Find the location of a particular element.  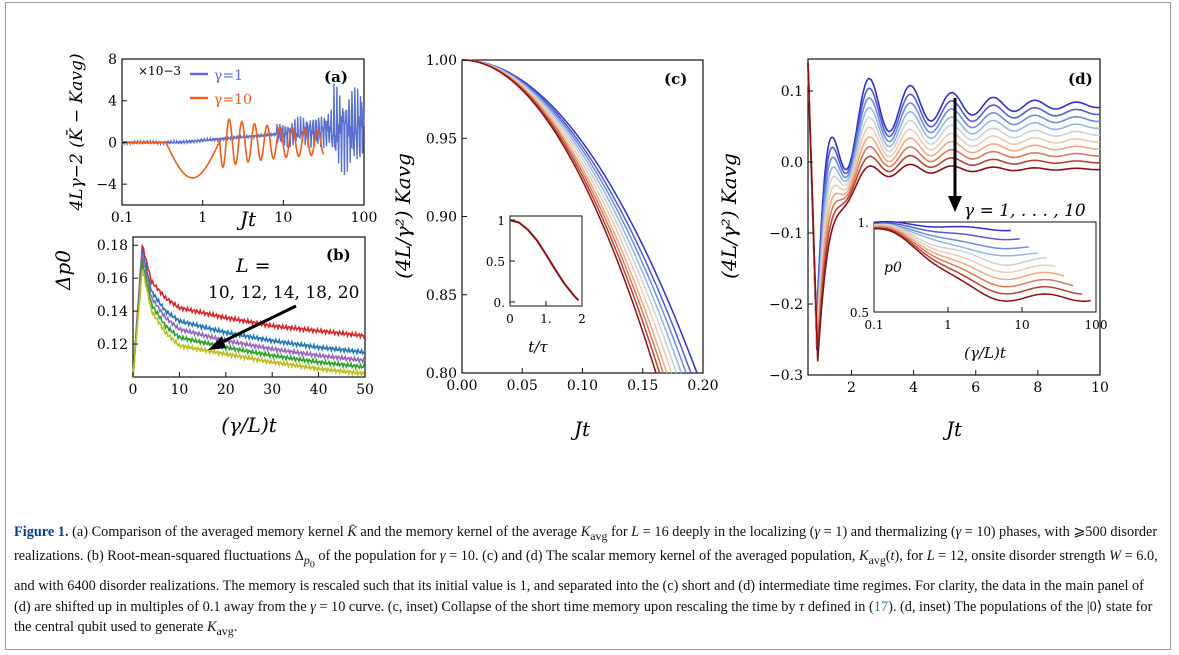

series-L10-line is located at coordinates (249, 310).